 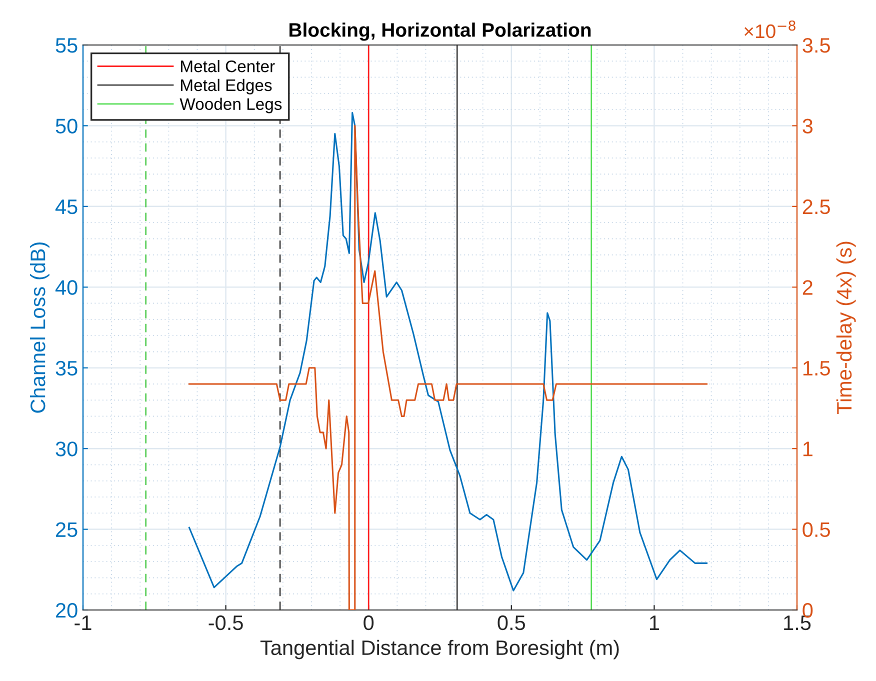 What do you see at coordinates (846, 328) in the screenshot?
I see `y2-axis-title: Time-delay (4x) (s)` at bounding box center [846, 328].